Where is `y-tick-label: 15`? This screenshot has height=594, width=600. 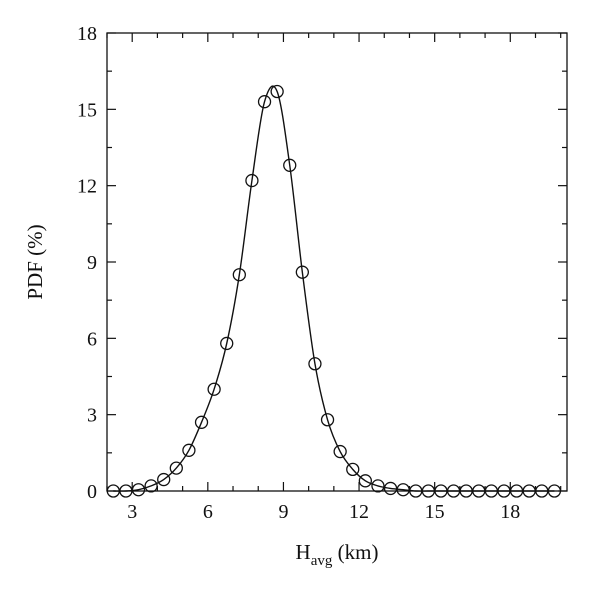 y-tick-label: 15 is located at coordinates (87, 110).